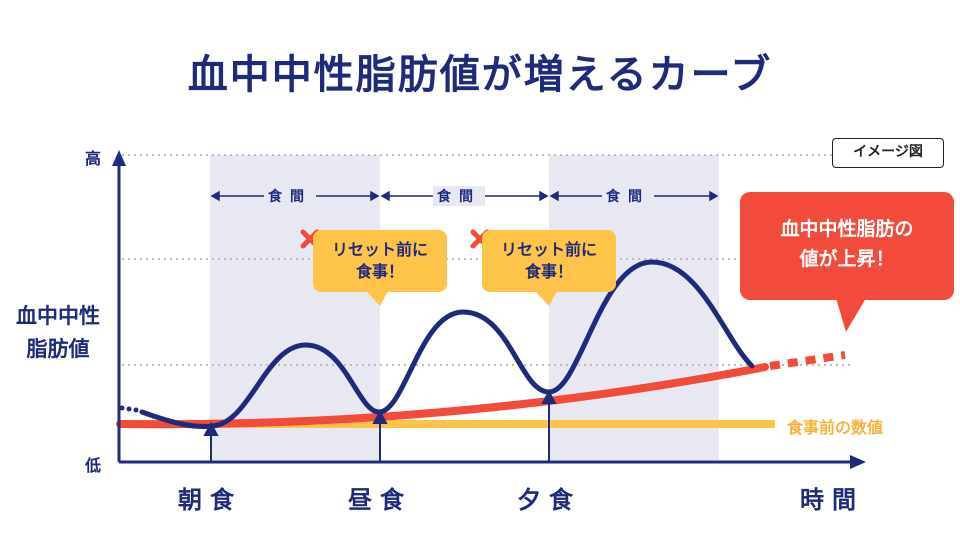 This screenshot has width=960, height=540. Describe the element at coordinates (380, 261) in the screenshot. I see `callout-bubble-1: リセット前に 食事！` at that location.